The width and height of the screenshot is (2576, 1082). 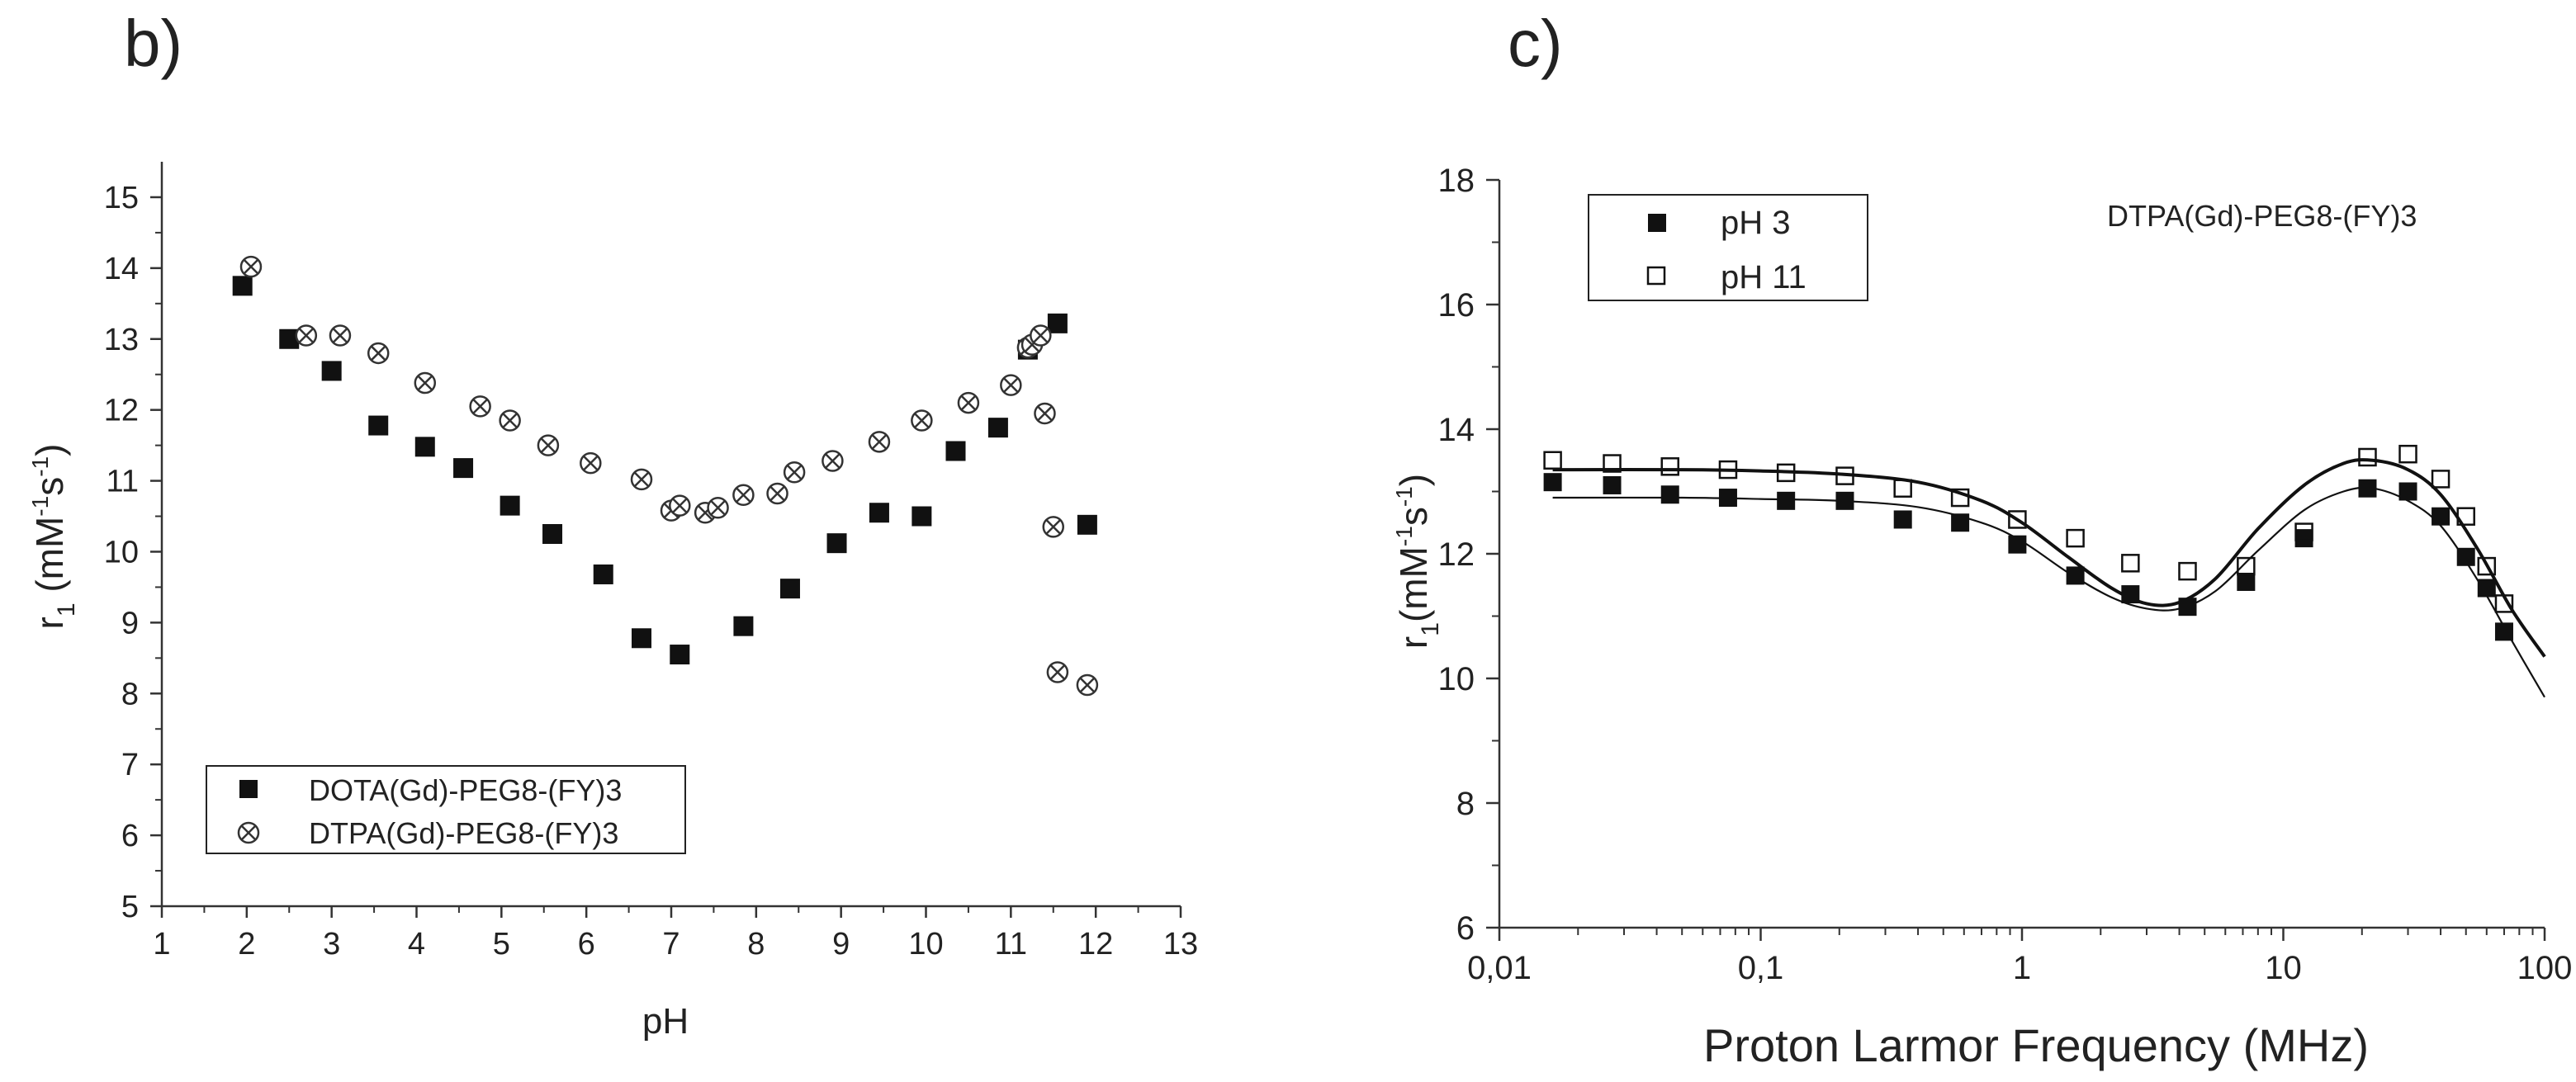 What do you see at coordinates (121, 198) in the screenshot?
I see `chart-b-ytick-label: 15` at bounding box center [121, 198].